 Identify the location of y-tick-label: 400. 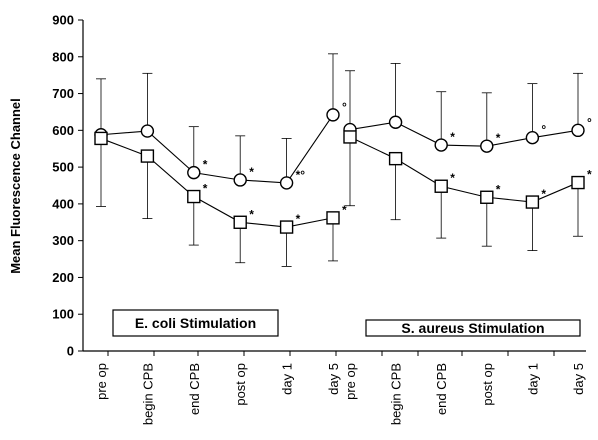
(63, 203).